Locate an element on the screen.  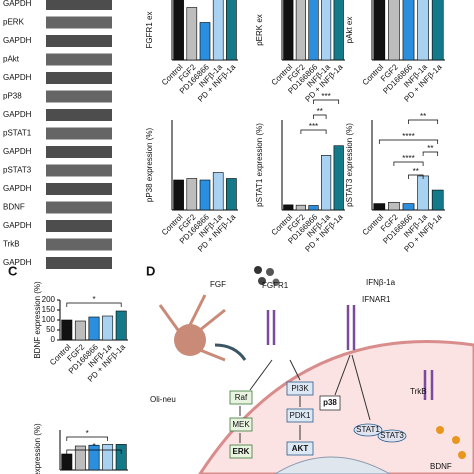
diagram-label: FGFR1 is located at coordinates (275, 285).